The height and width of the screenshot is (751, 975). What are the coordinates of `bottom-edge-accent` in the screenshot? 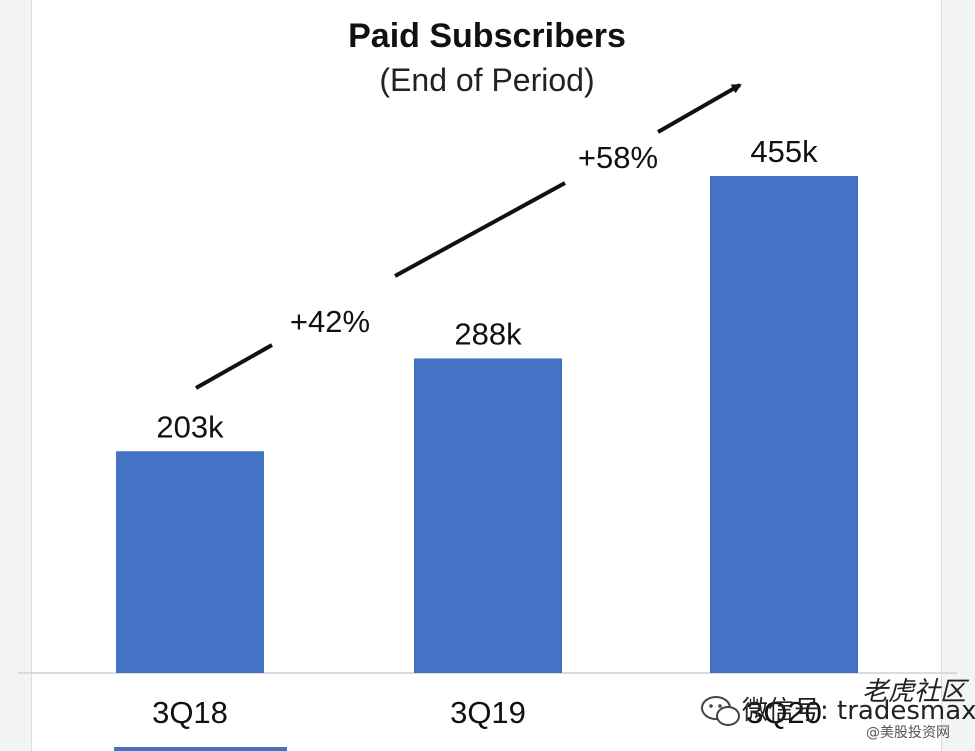 It's located at (200, 749).